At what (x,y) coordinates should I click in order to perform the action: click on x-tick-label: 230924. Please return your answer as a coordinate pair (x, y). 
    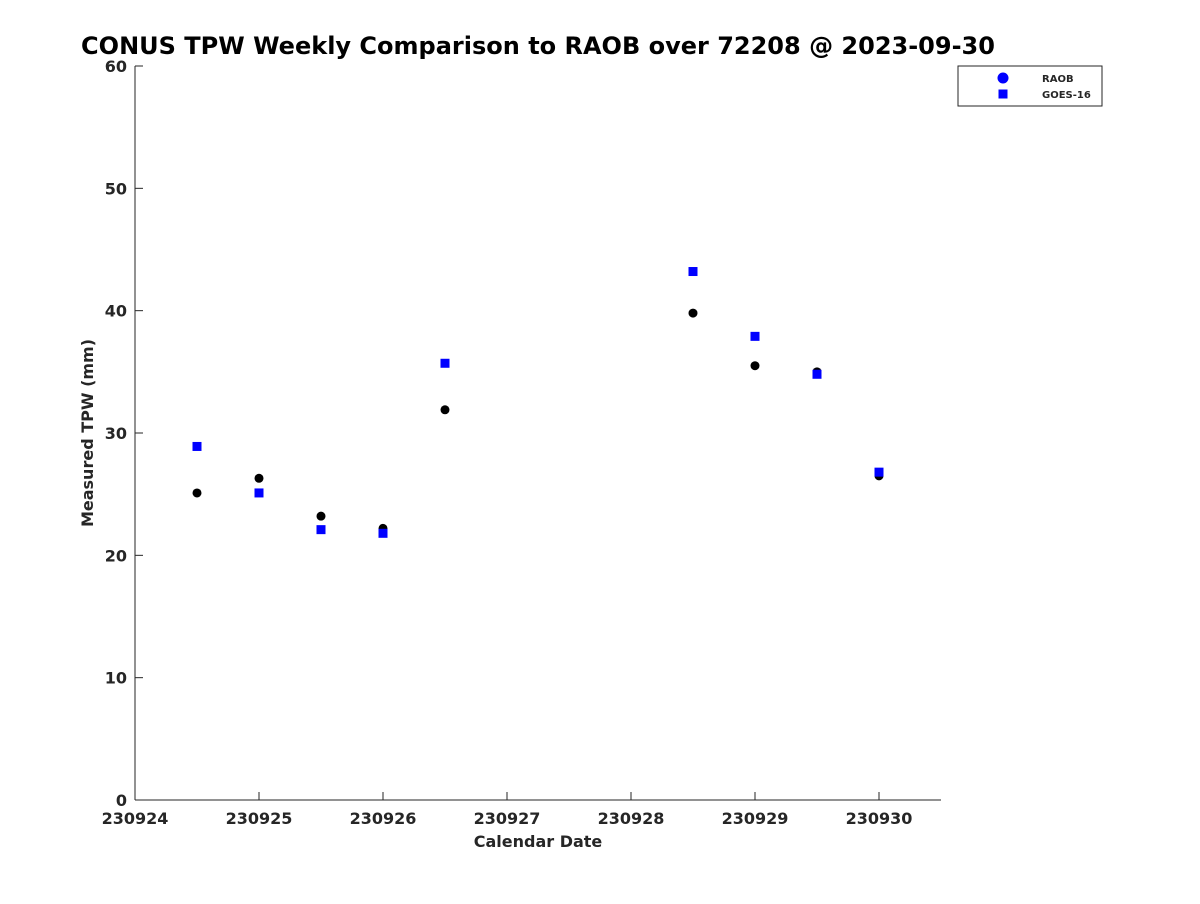
    Looking at the image, I should click on (135, 818).